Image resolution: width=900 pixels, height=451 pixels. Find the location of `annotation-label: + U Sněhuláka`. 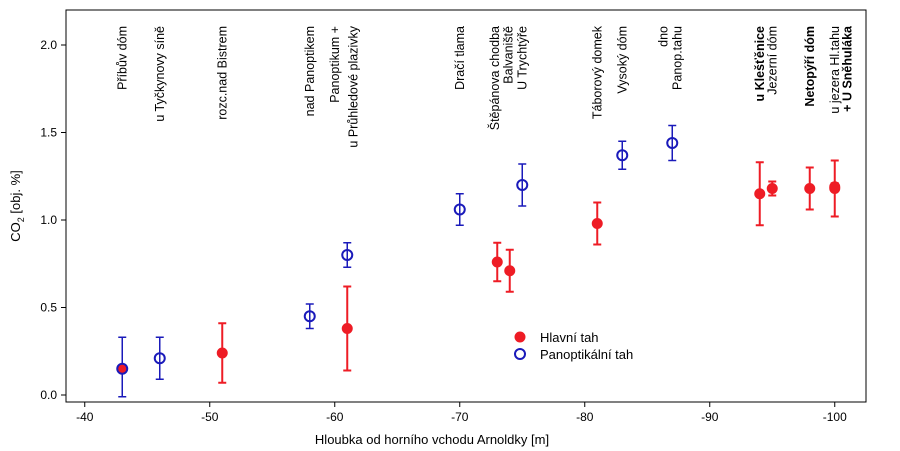

annotation-label: + U Sněhuláka is located at coordinates (847, 68).